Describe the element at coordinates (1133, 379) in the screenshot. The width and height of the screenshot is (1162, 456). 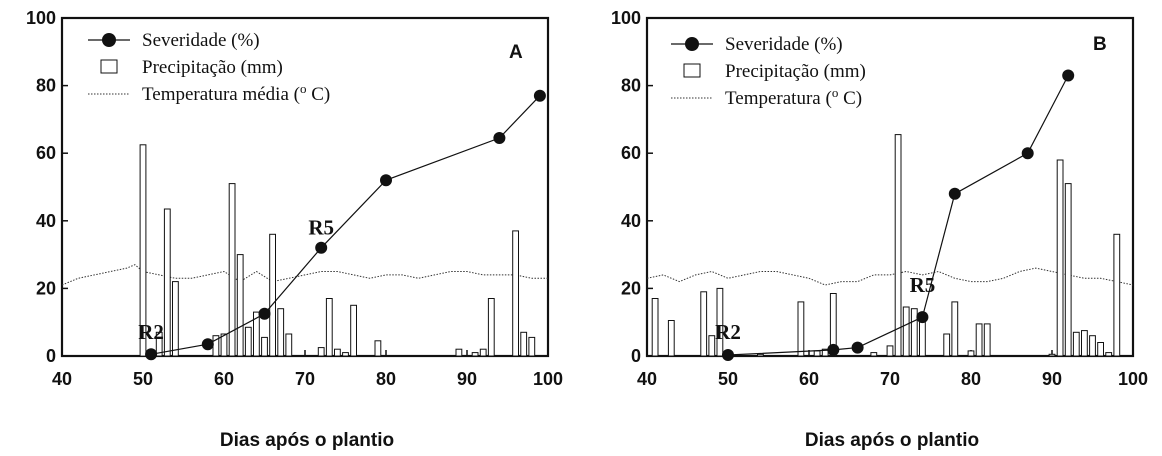
I see `panel-b-x-tick-label: 100` at that location.